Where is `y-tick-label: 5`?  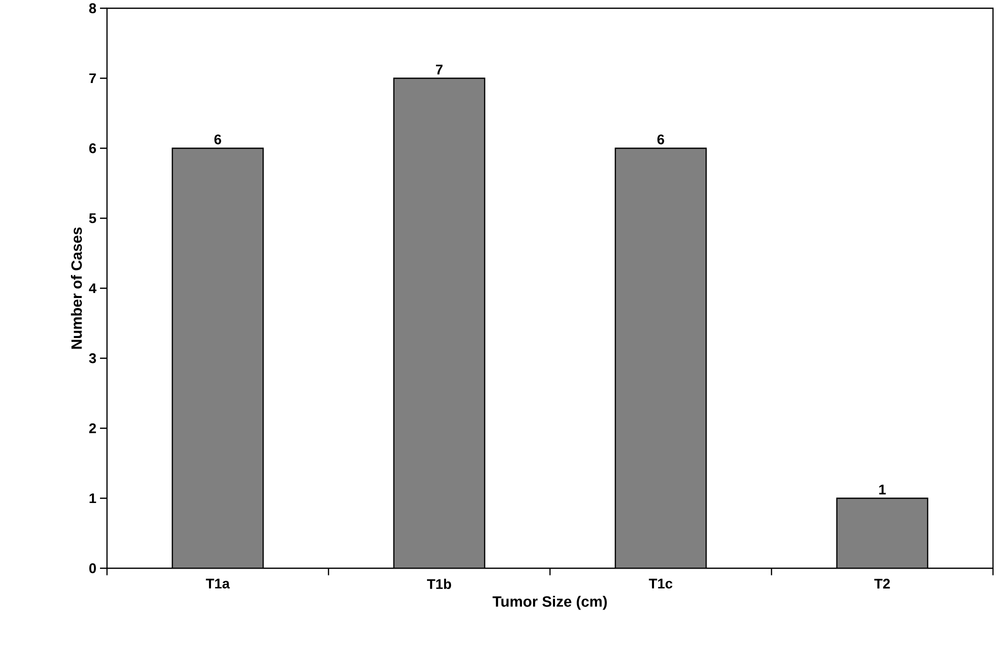 y-tick-label: 5 is located at coordinates (92, 218).